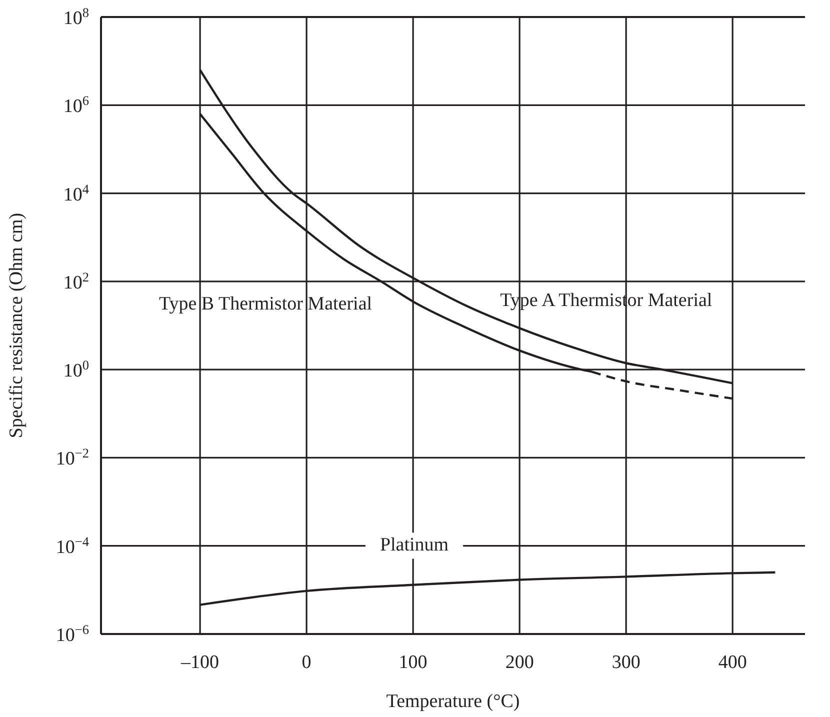 The image size is (830, 717). What do you see at coordinates (76, 281) in the screenshot?
I see `y-tick-label: 10$^{2}$` at bounding box center [76, 281].